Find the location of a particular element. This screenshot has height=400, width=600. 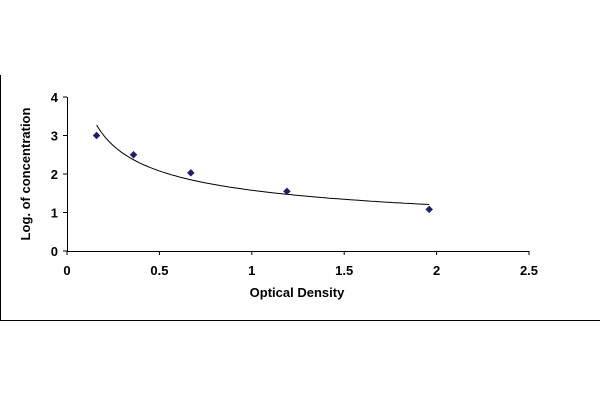

y-tick-label: 4 is located at coordinates (55, 97).